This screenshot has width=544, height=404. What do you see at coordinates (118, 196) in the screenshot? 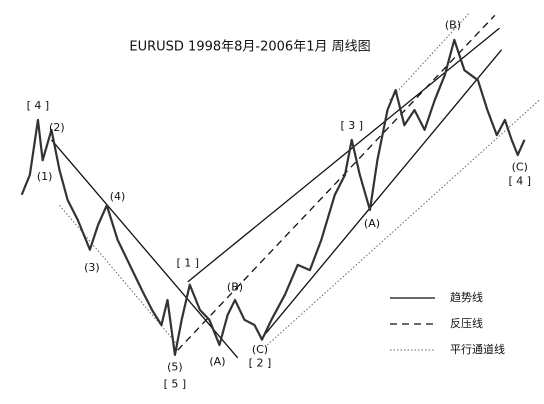
I see `wave-label: (4)` at bounding box center [118, 196].